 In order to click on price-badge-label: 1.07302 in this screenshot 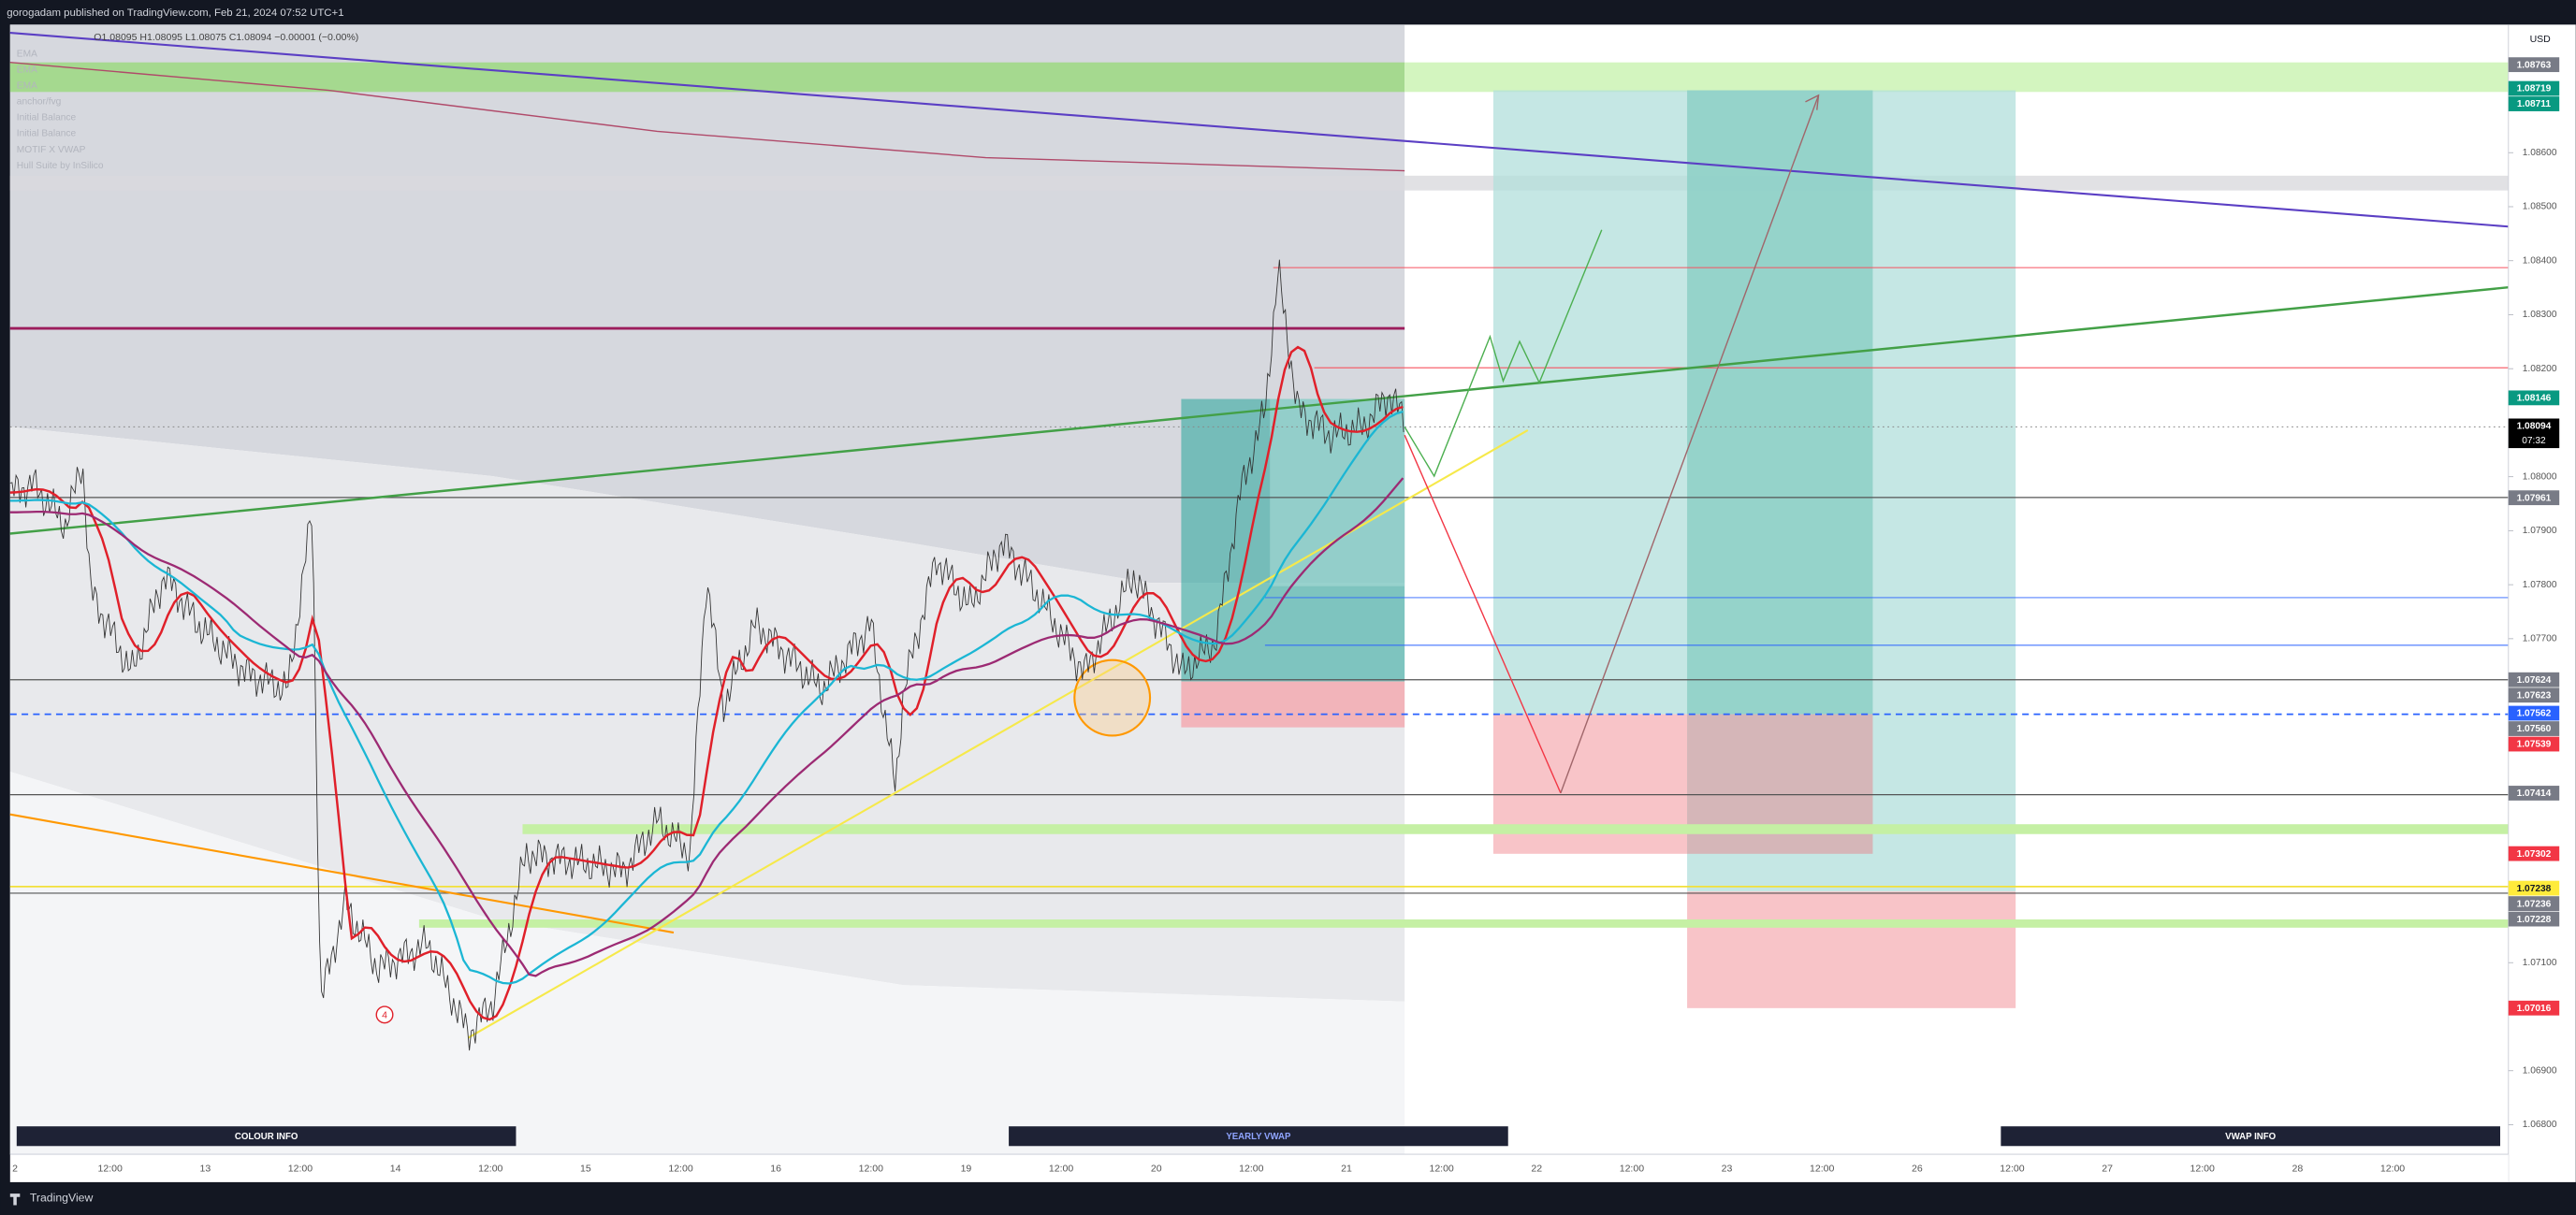, I will do `click(2534, 854)`.